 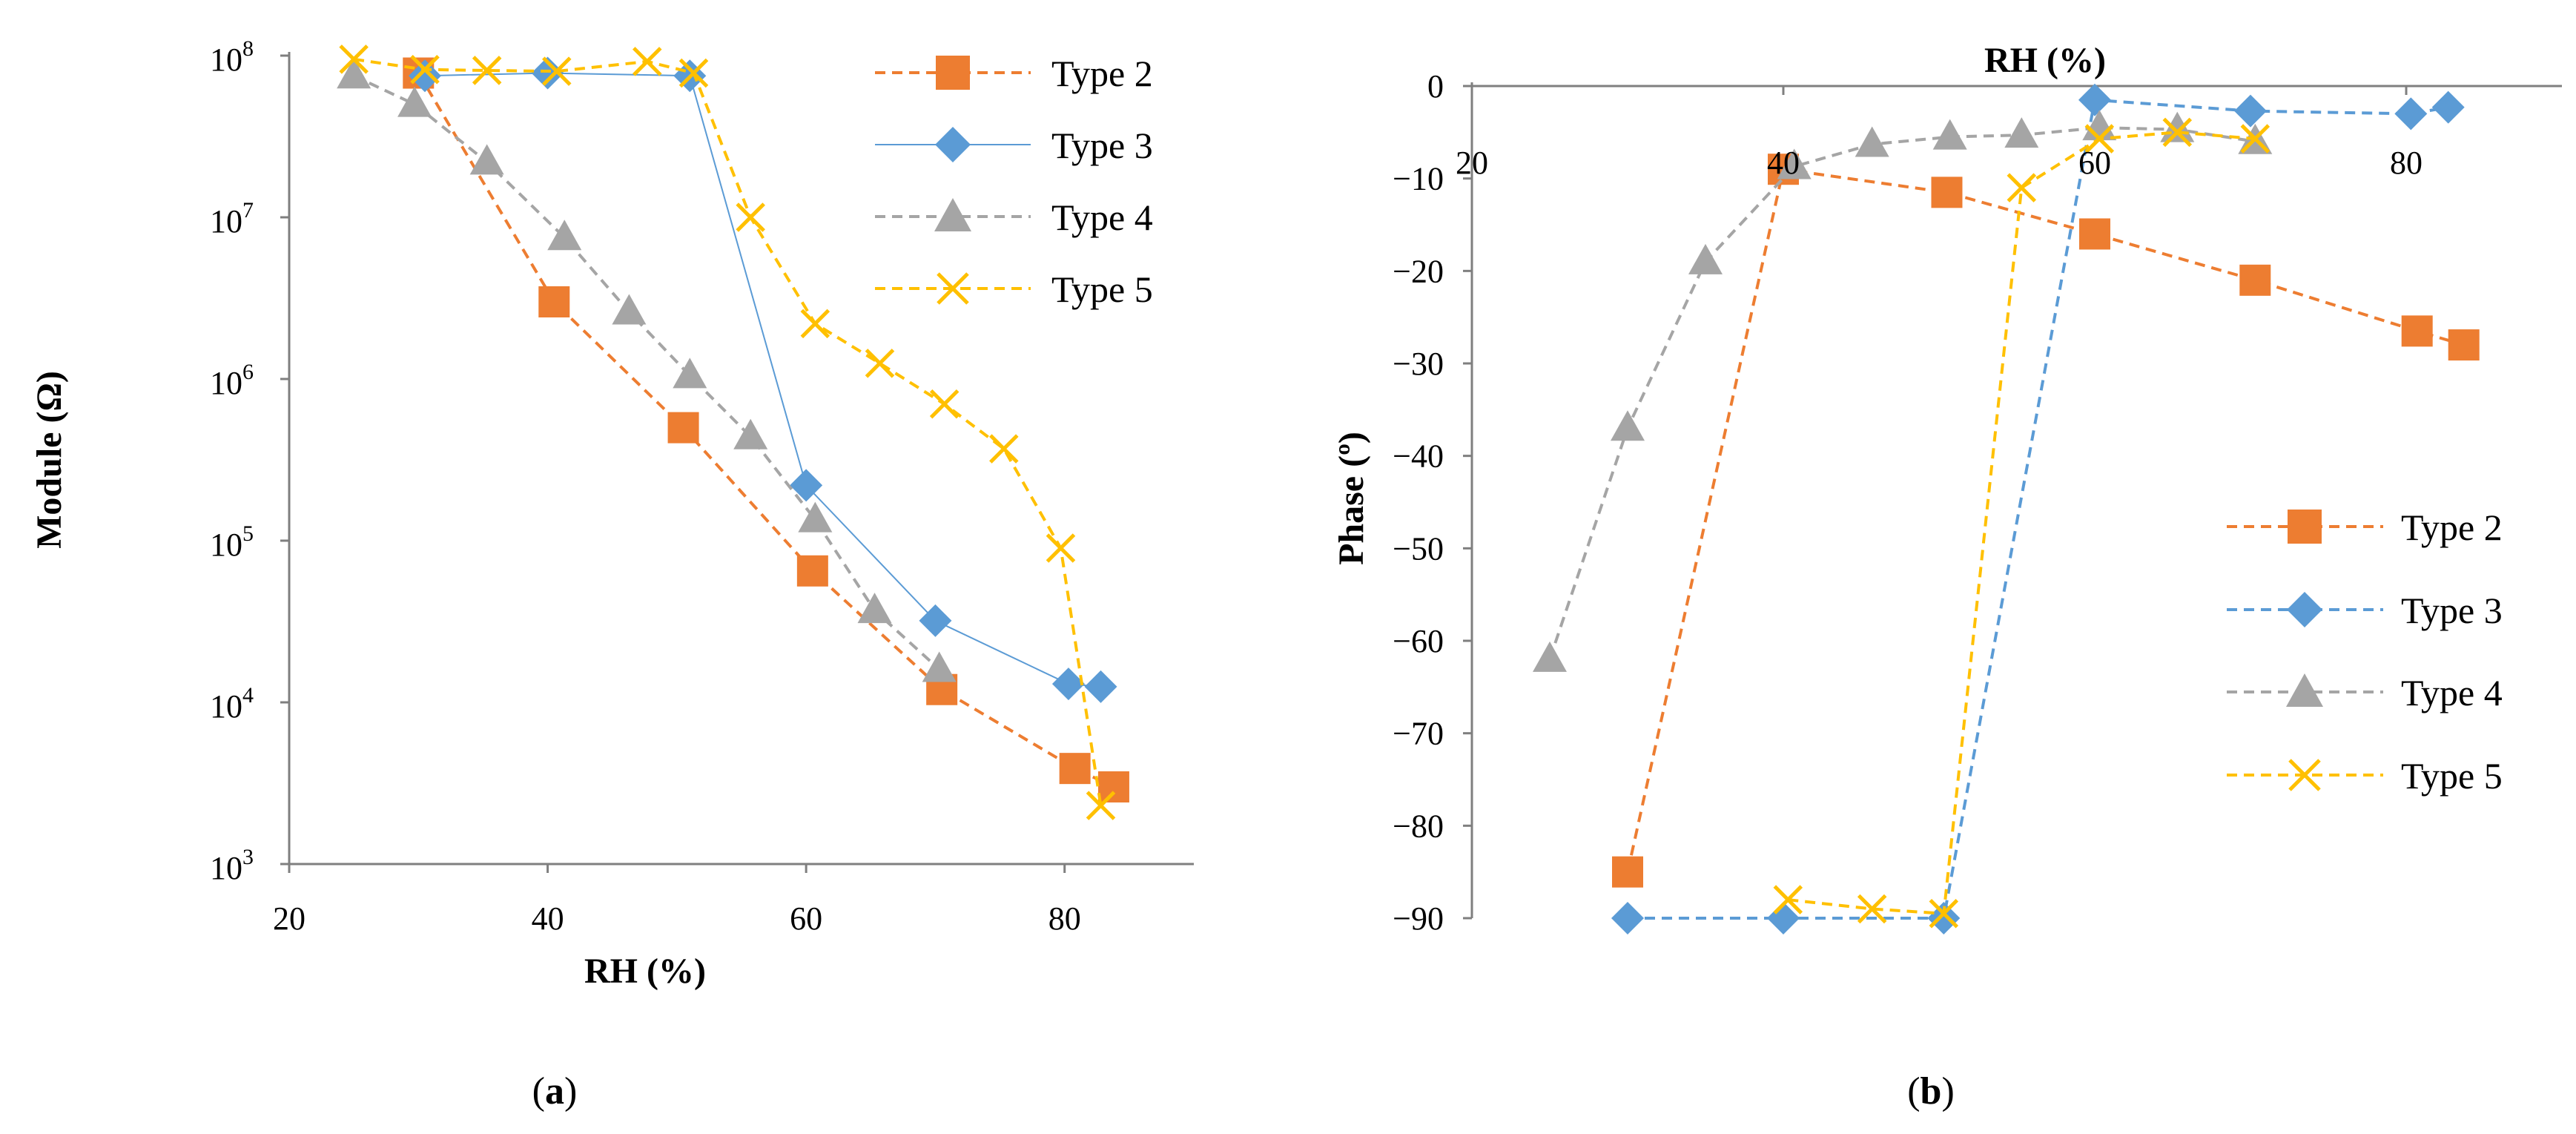 What do you see at coordinates (2045, 60) in the screenshot?
I see `chart-b-x-axis-title: RH (%)` at bounding box center [2045, 60].